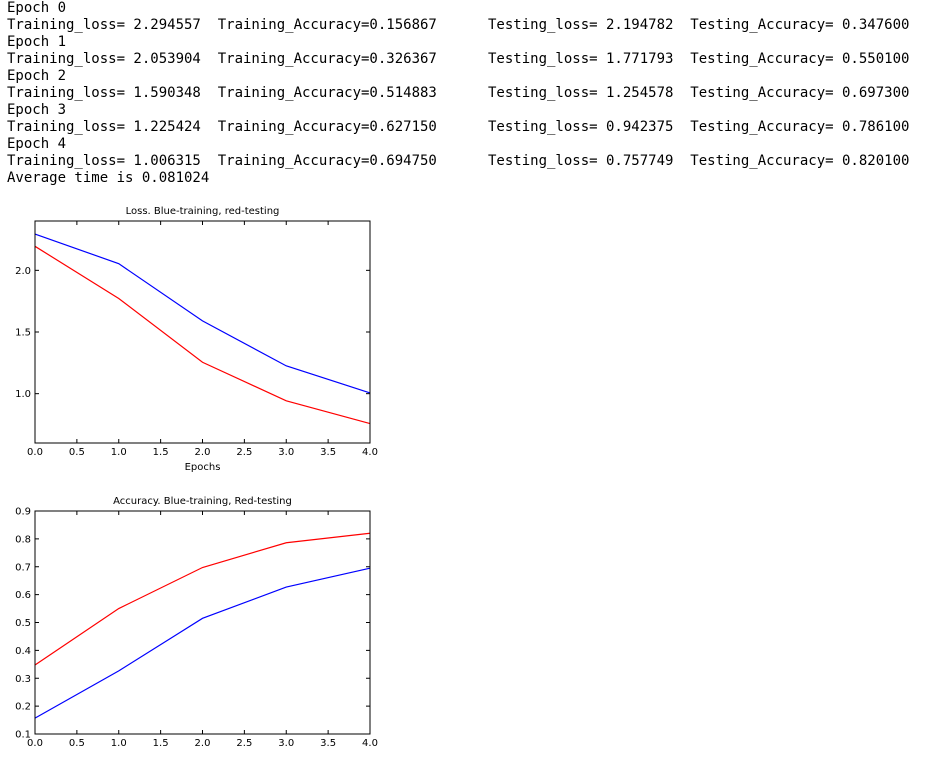 This screenshot has height=760, width=947. What do you see at coordinates (37, 144) in the screenshot?
I see `epoch-label: Epoch 4` at bounding box center [37, 144].